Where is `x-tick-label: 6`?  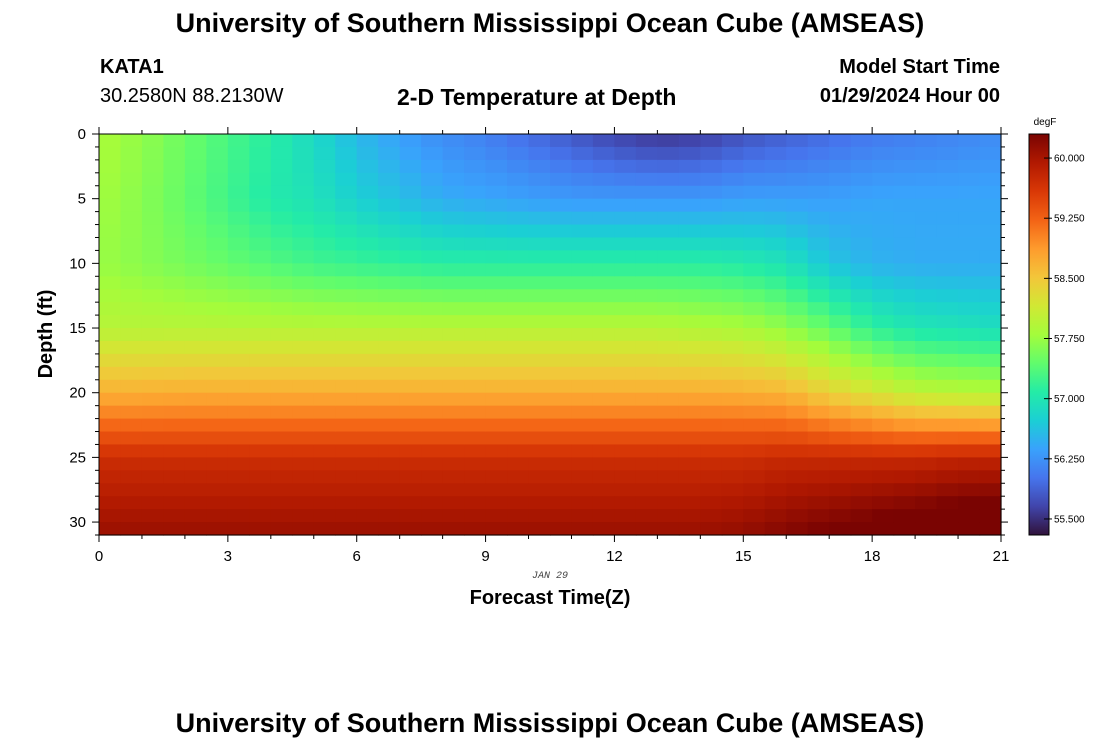
x-tick-label: 6 is located at coordinates (357, 556).